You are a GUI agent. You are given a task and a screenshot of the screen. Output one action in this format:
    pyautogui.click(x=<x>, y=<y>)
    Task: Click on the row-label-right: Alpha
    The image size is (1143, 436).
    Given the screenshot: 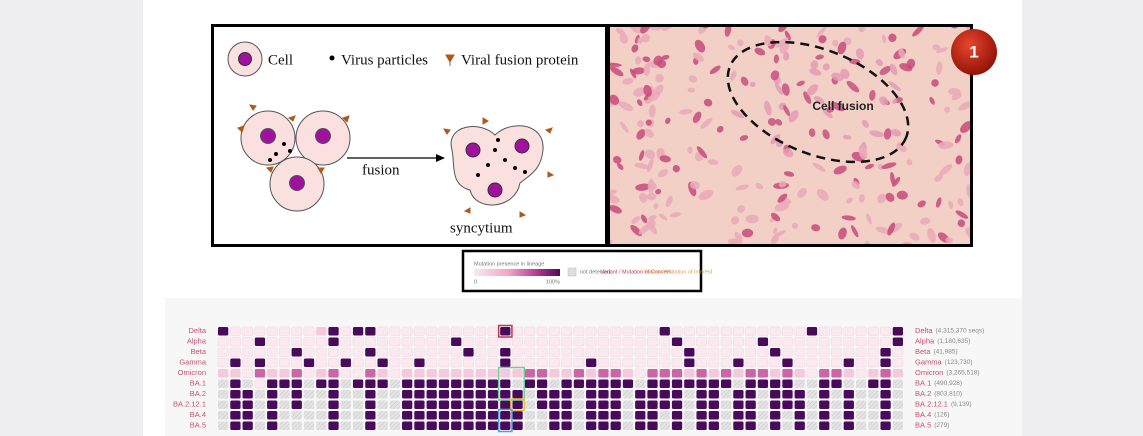 What is the action you would take?
    pyautogui.click(x=925, y=340)
    